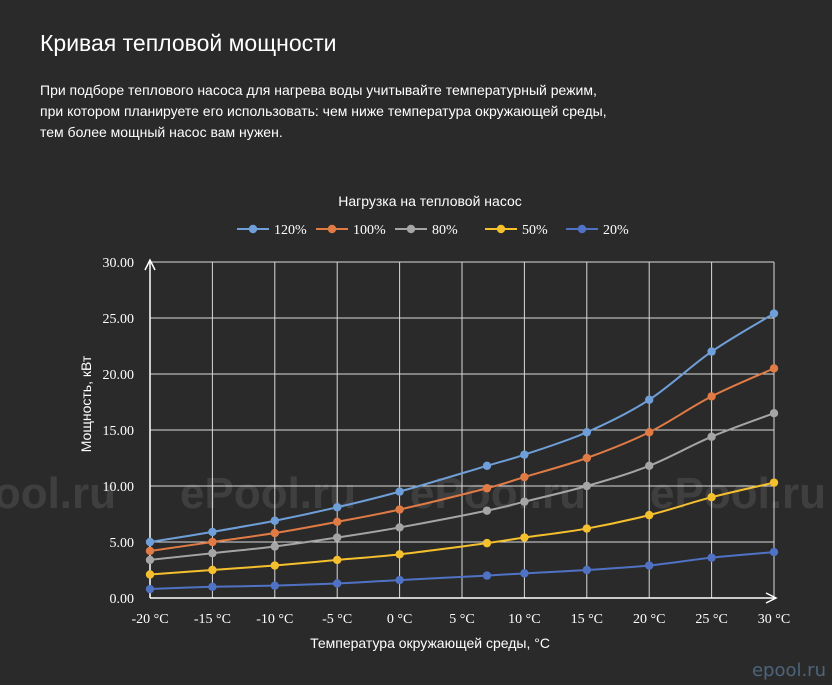 This screenshot has height=685, width=832. I want to click on x-tick-label: 20 °C, so click(649, 619).